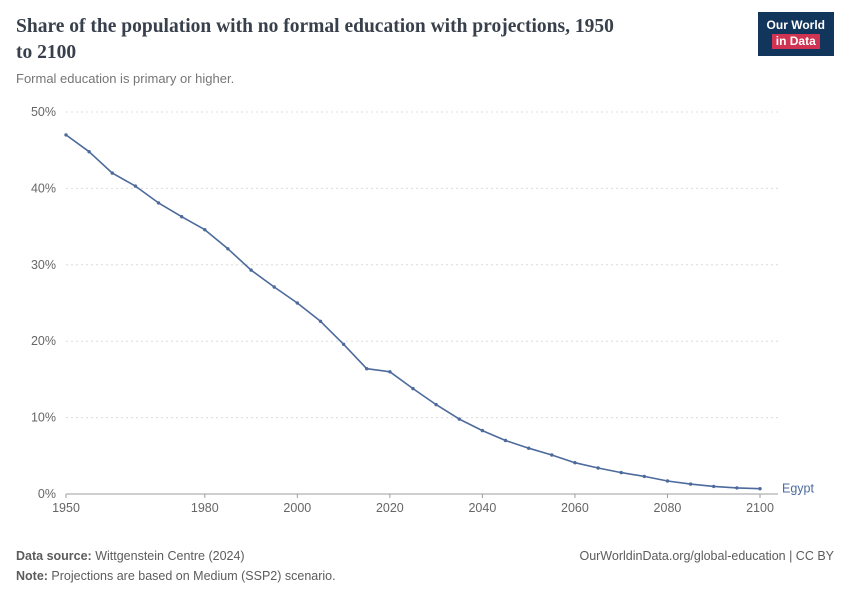 The height and width of the screenshot is (600, 850). Describe the element at coordinates (795, 41) in the screenshot. I see `logo-line2: in Data` at that location.